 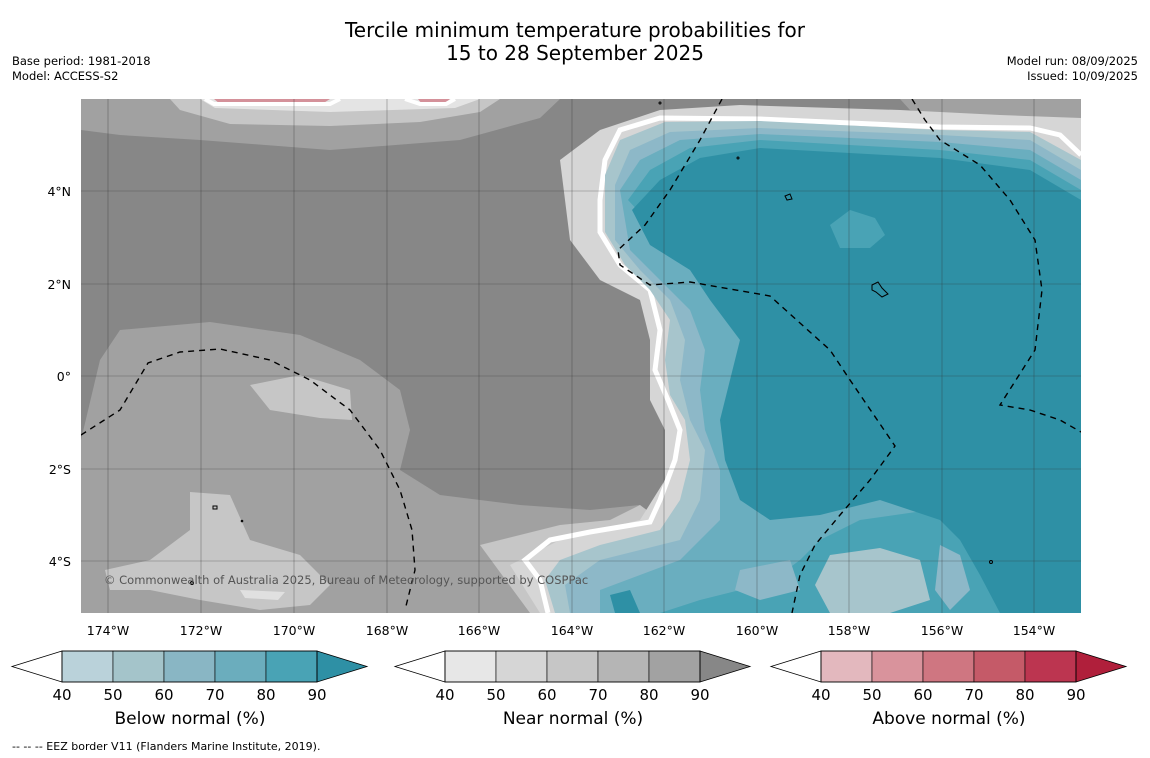 I want to click on lon-label: 166°W, so click(x=479, y=630).